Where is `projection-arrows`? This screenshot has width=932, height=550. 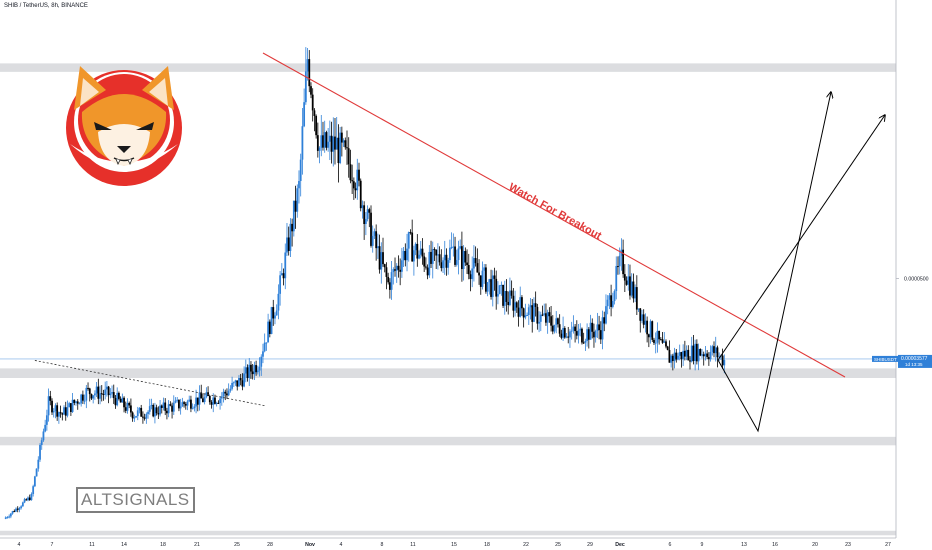
projection-arrows is located at coordinates (801, 262).